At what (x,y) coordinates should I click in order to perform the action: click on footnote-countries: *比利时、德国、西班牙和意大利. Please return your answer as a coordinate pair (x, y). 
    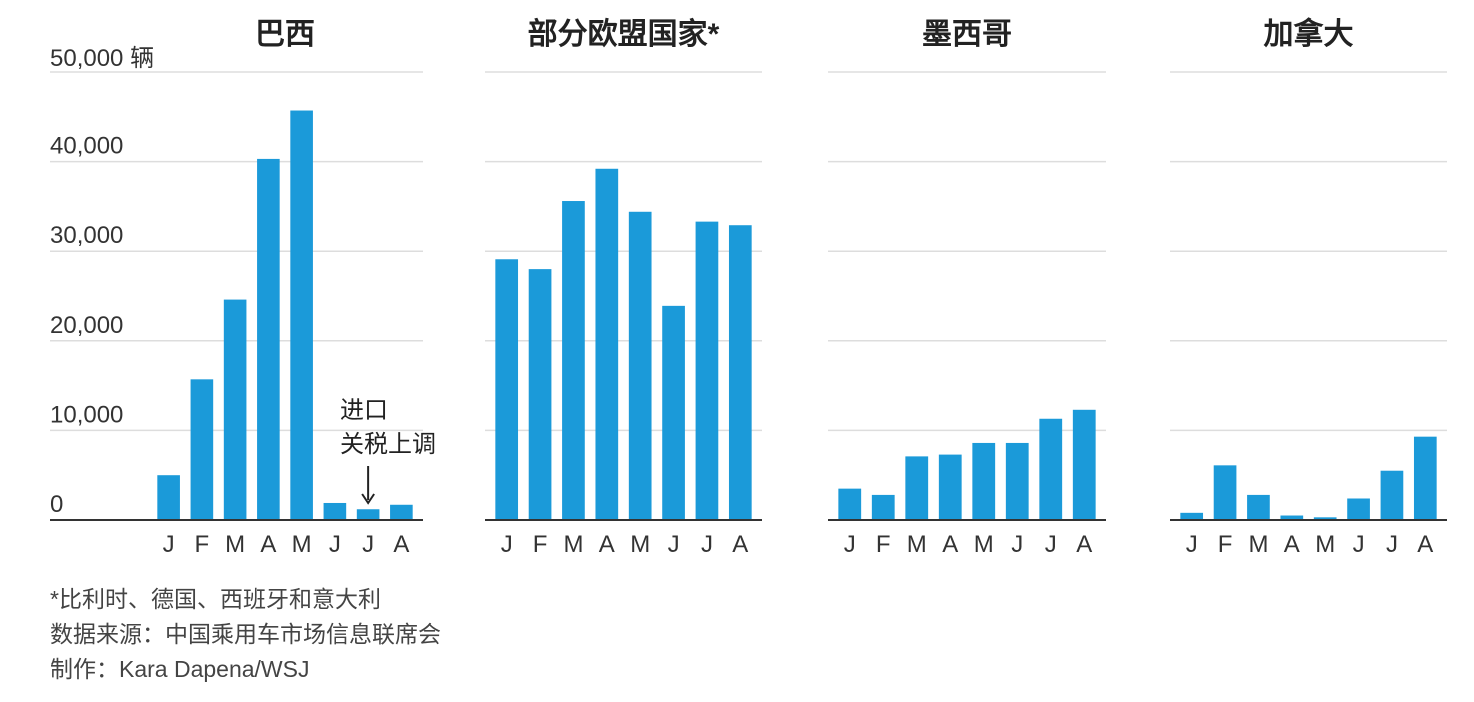
    Looking at the image, I should click on (215, 599).